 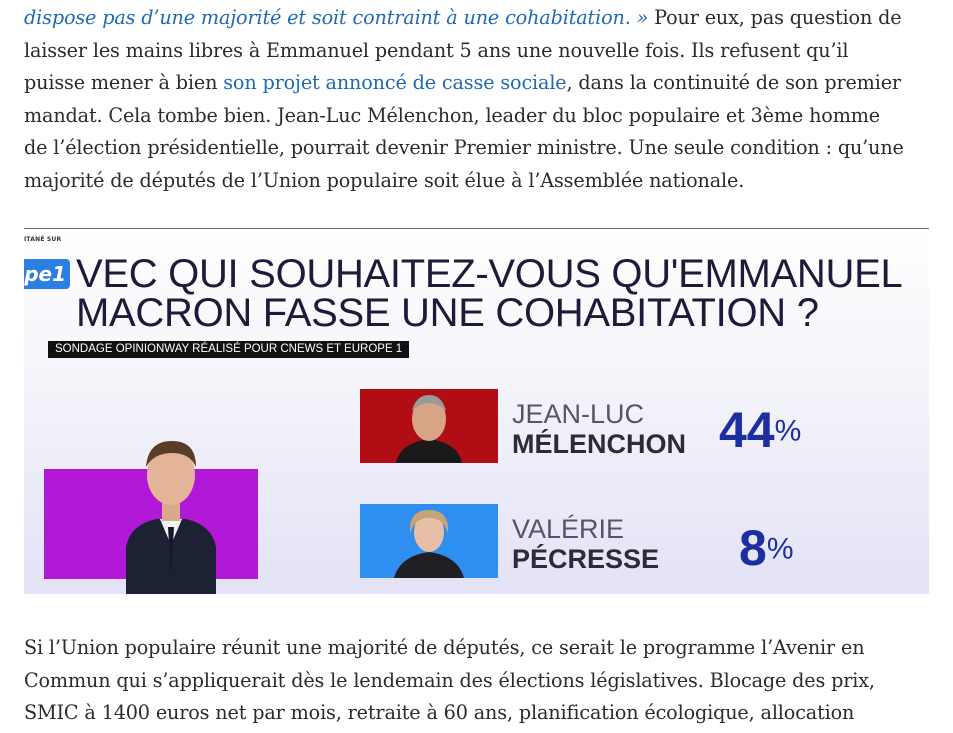 I want to click on casse-sociale-link: son projet annoncé de casse sociale, so click(x=395, y=83).